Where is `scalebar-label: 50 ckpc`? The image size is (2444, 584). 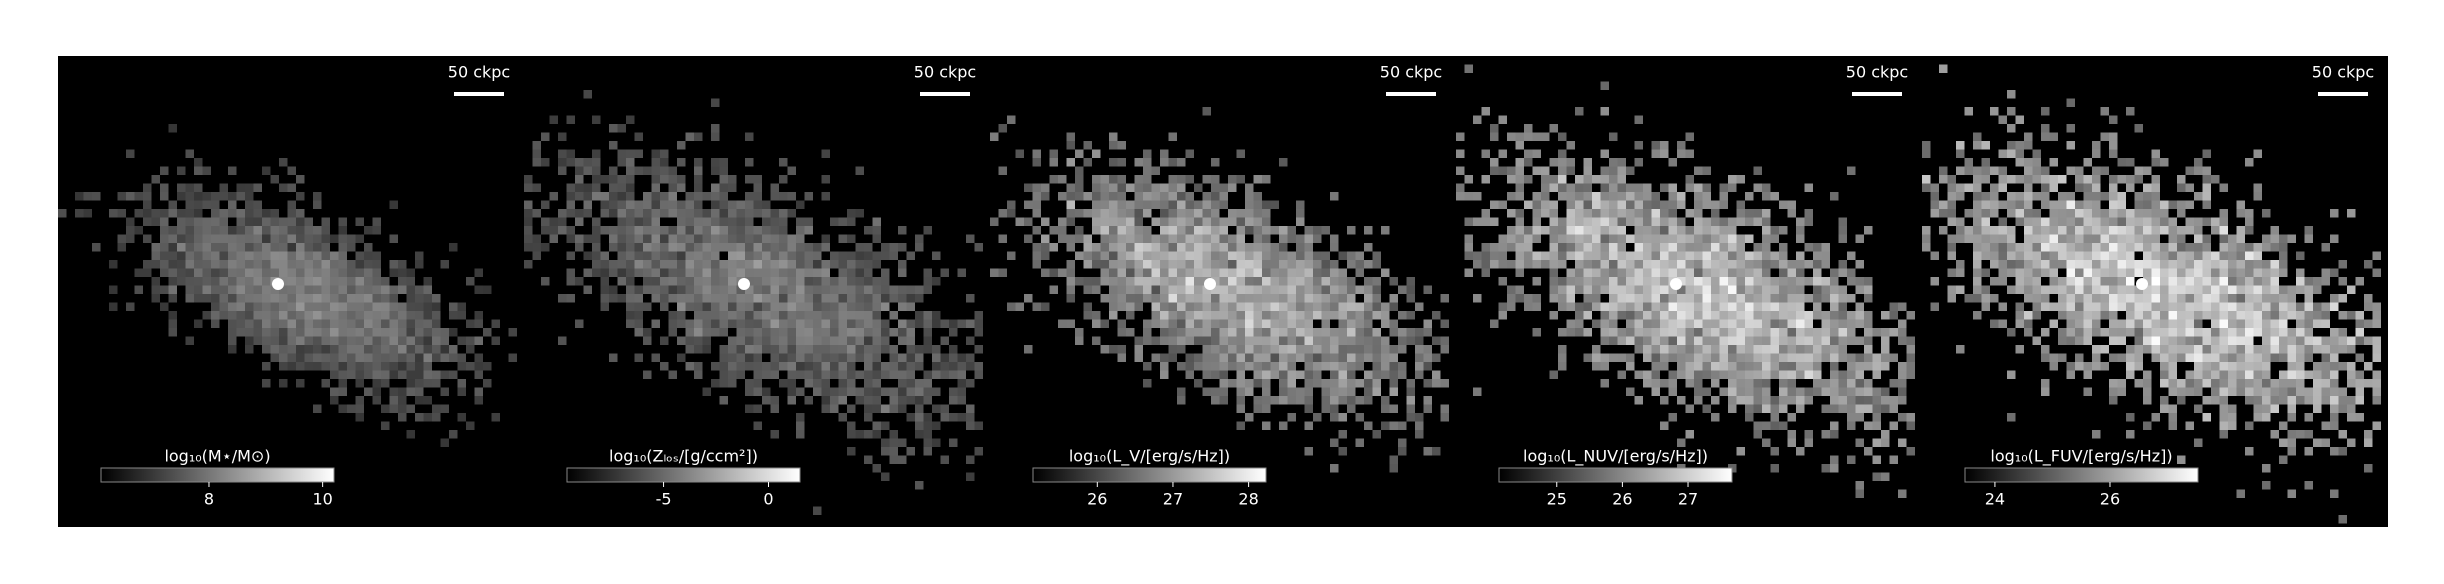
scalebar-label: 50 ckpc is located at coordinates (945, 72).